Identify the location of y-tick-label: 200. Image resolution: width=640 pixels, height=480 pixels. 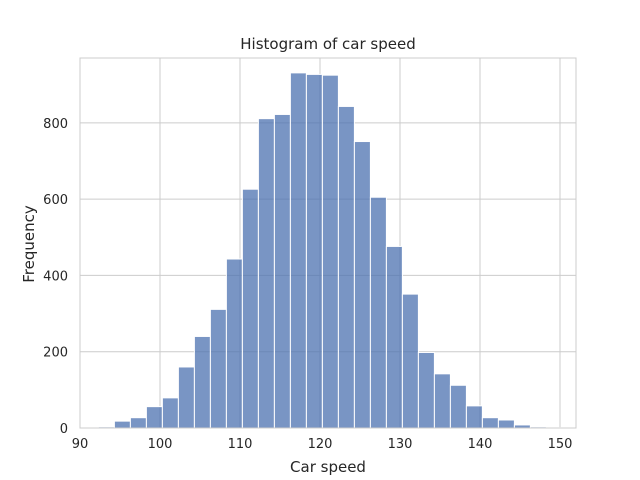
(55, 353).